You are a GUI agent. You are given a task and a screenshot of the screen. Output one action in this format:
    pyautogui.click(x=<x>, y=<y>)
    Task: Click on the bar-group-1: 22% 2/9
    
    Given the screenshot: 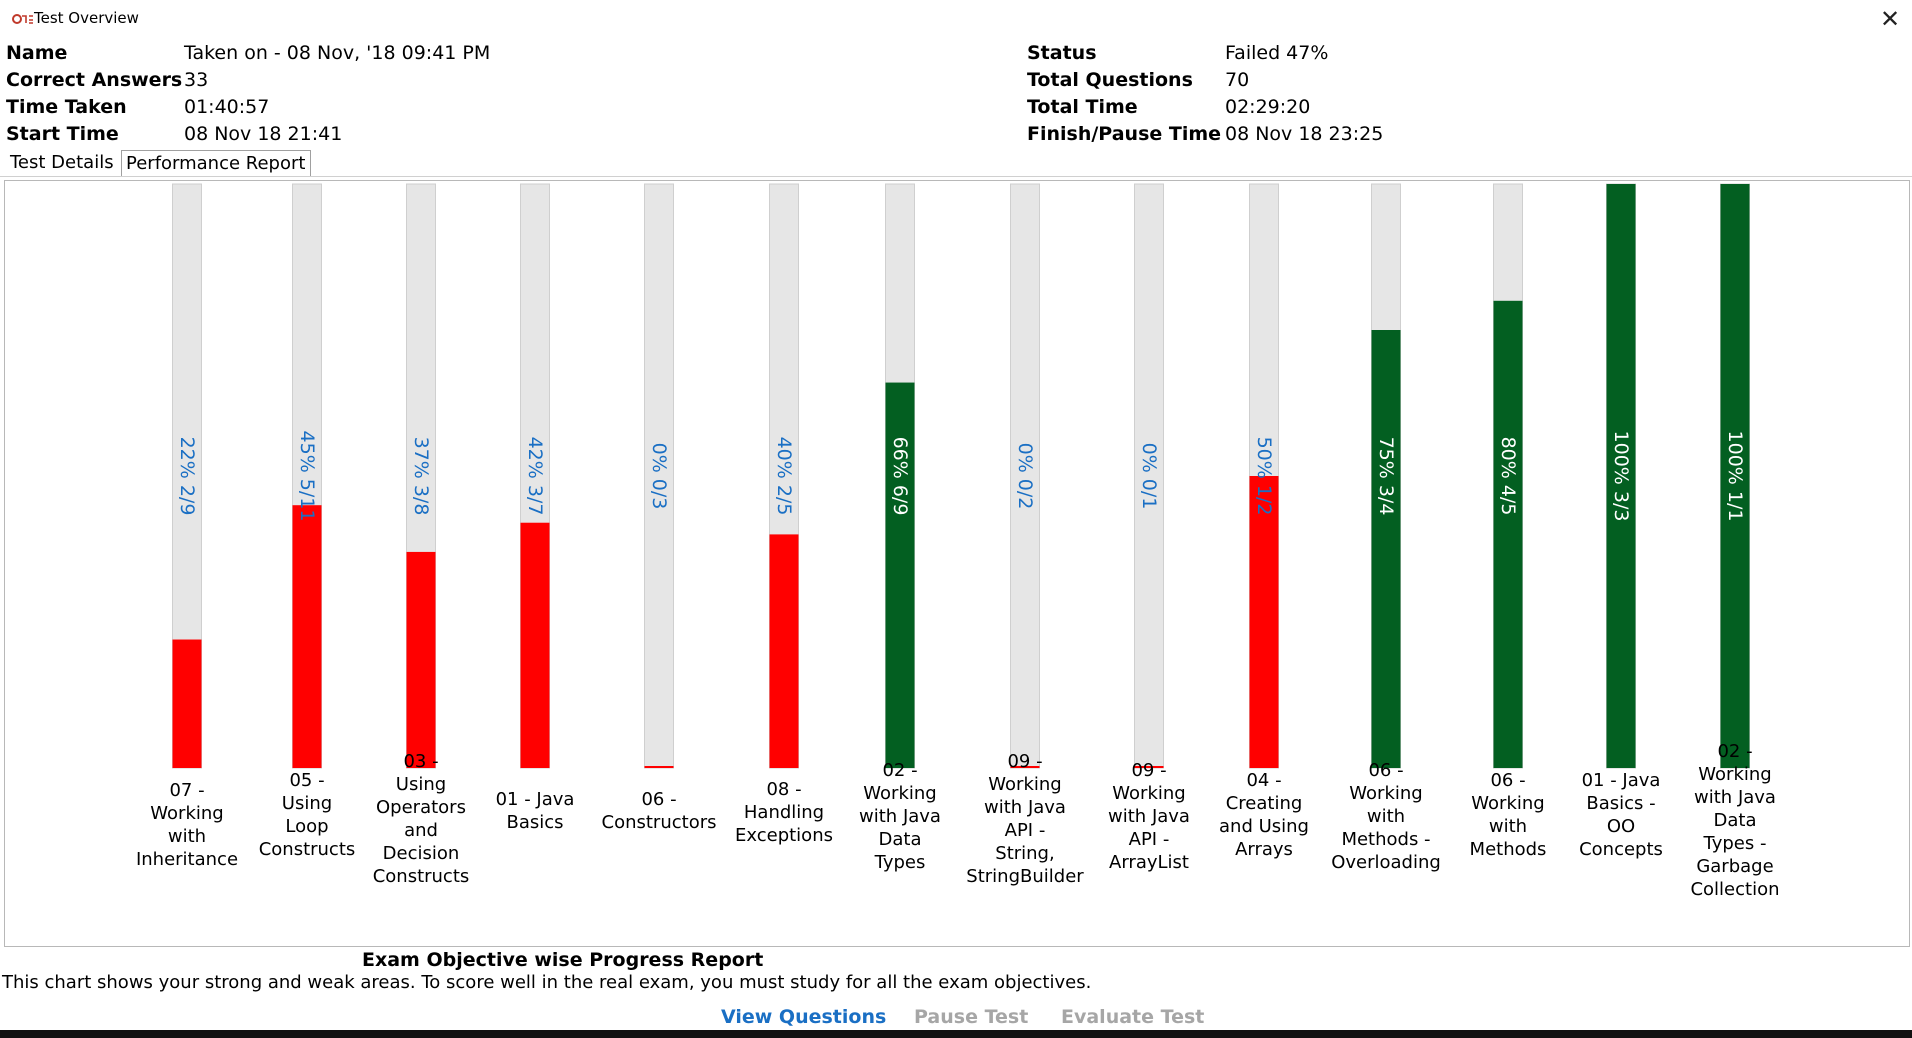 What is the action you would take?
    pyautogui.click(x=187, y=476)
    